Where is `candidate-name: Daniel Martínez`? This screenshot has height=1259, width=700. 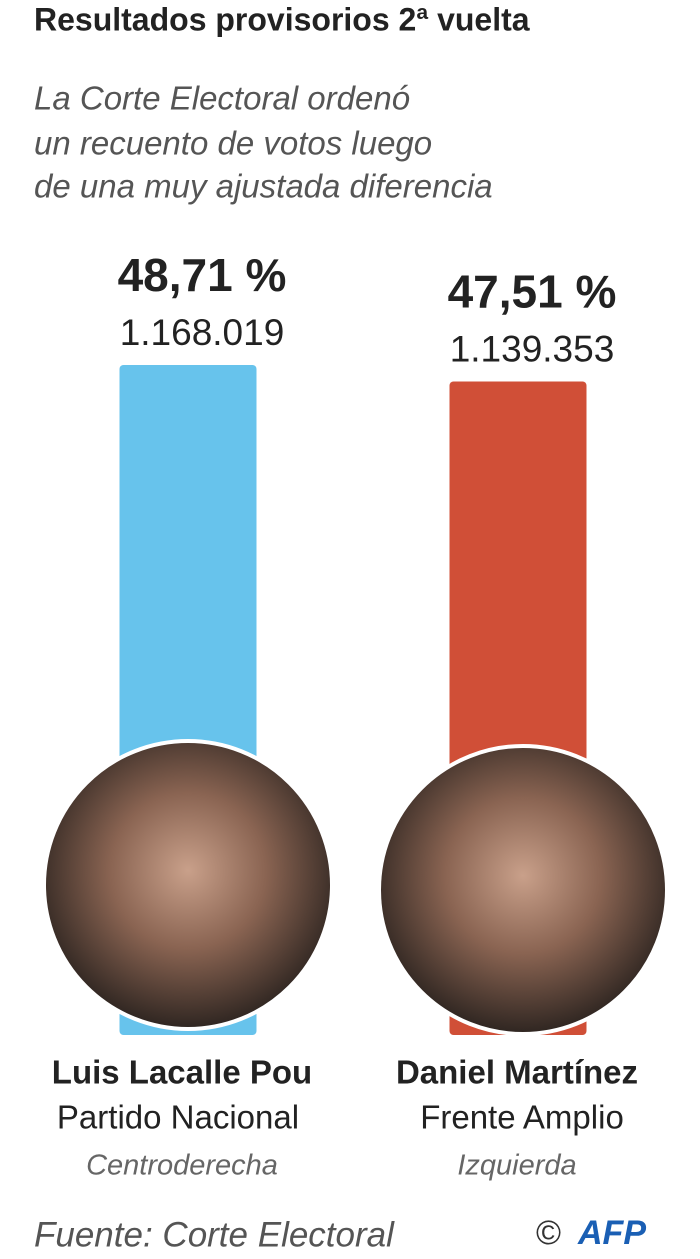
candidate-name: Daniel Martínez is located at coordinates (517, 1072).